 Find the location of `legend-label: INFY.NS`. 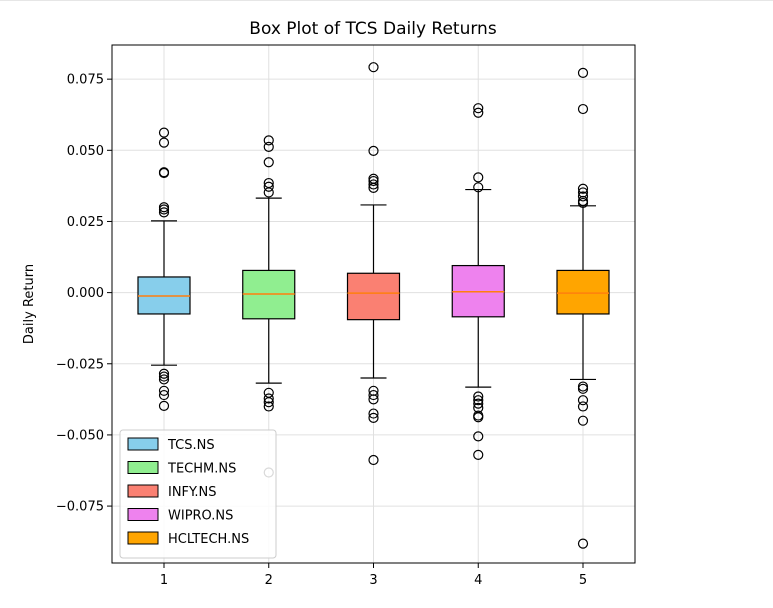

legend-label: INFY.NS is located at coordinates (192, 492).